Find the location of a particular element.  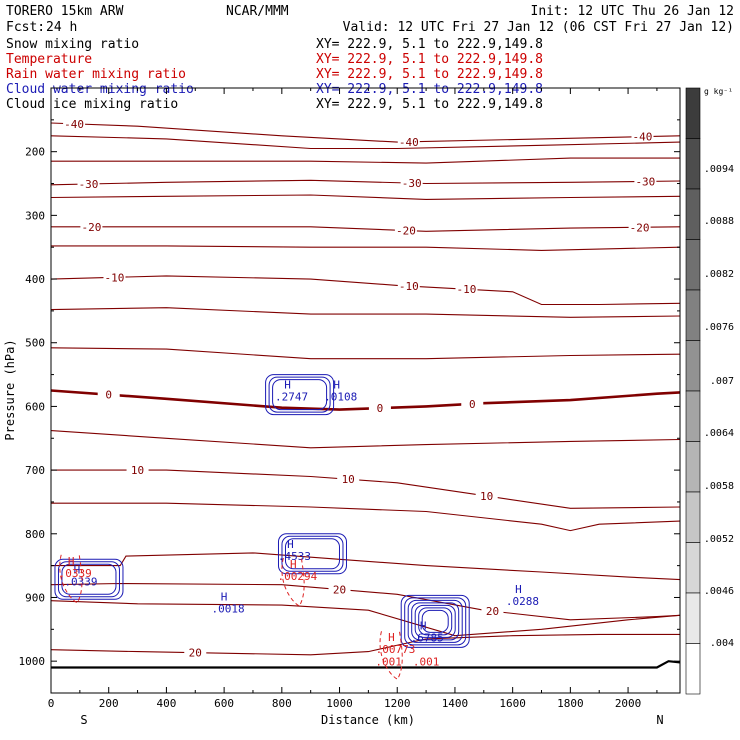

y-tick-label: 700 is located at coordinates (35, 470).